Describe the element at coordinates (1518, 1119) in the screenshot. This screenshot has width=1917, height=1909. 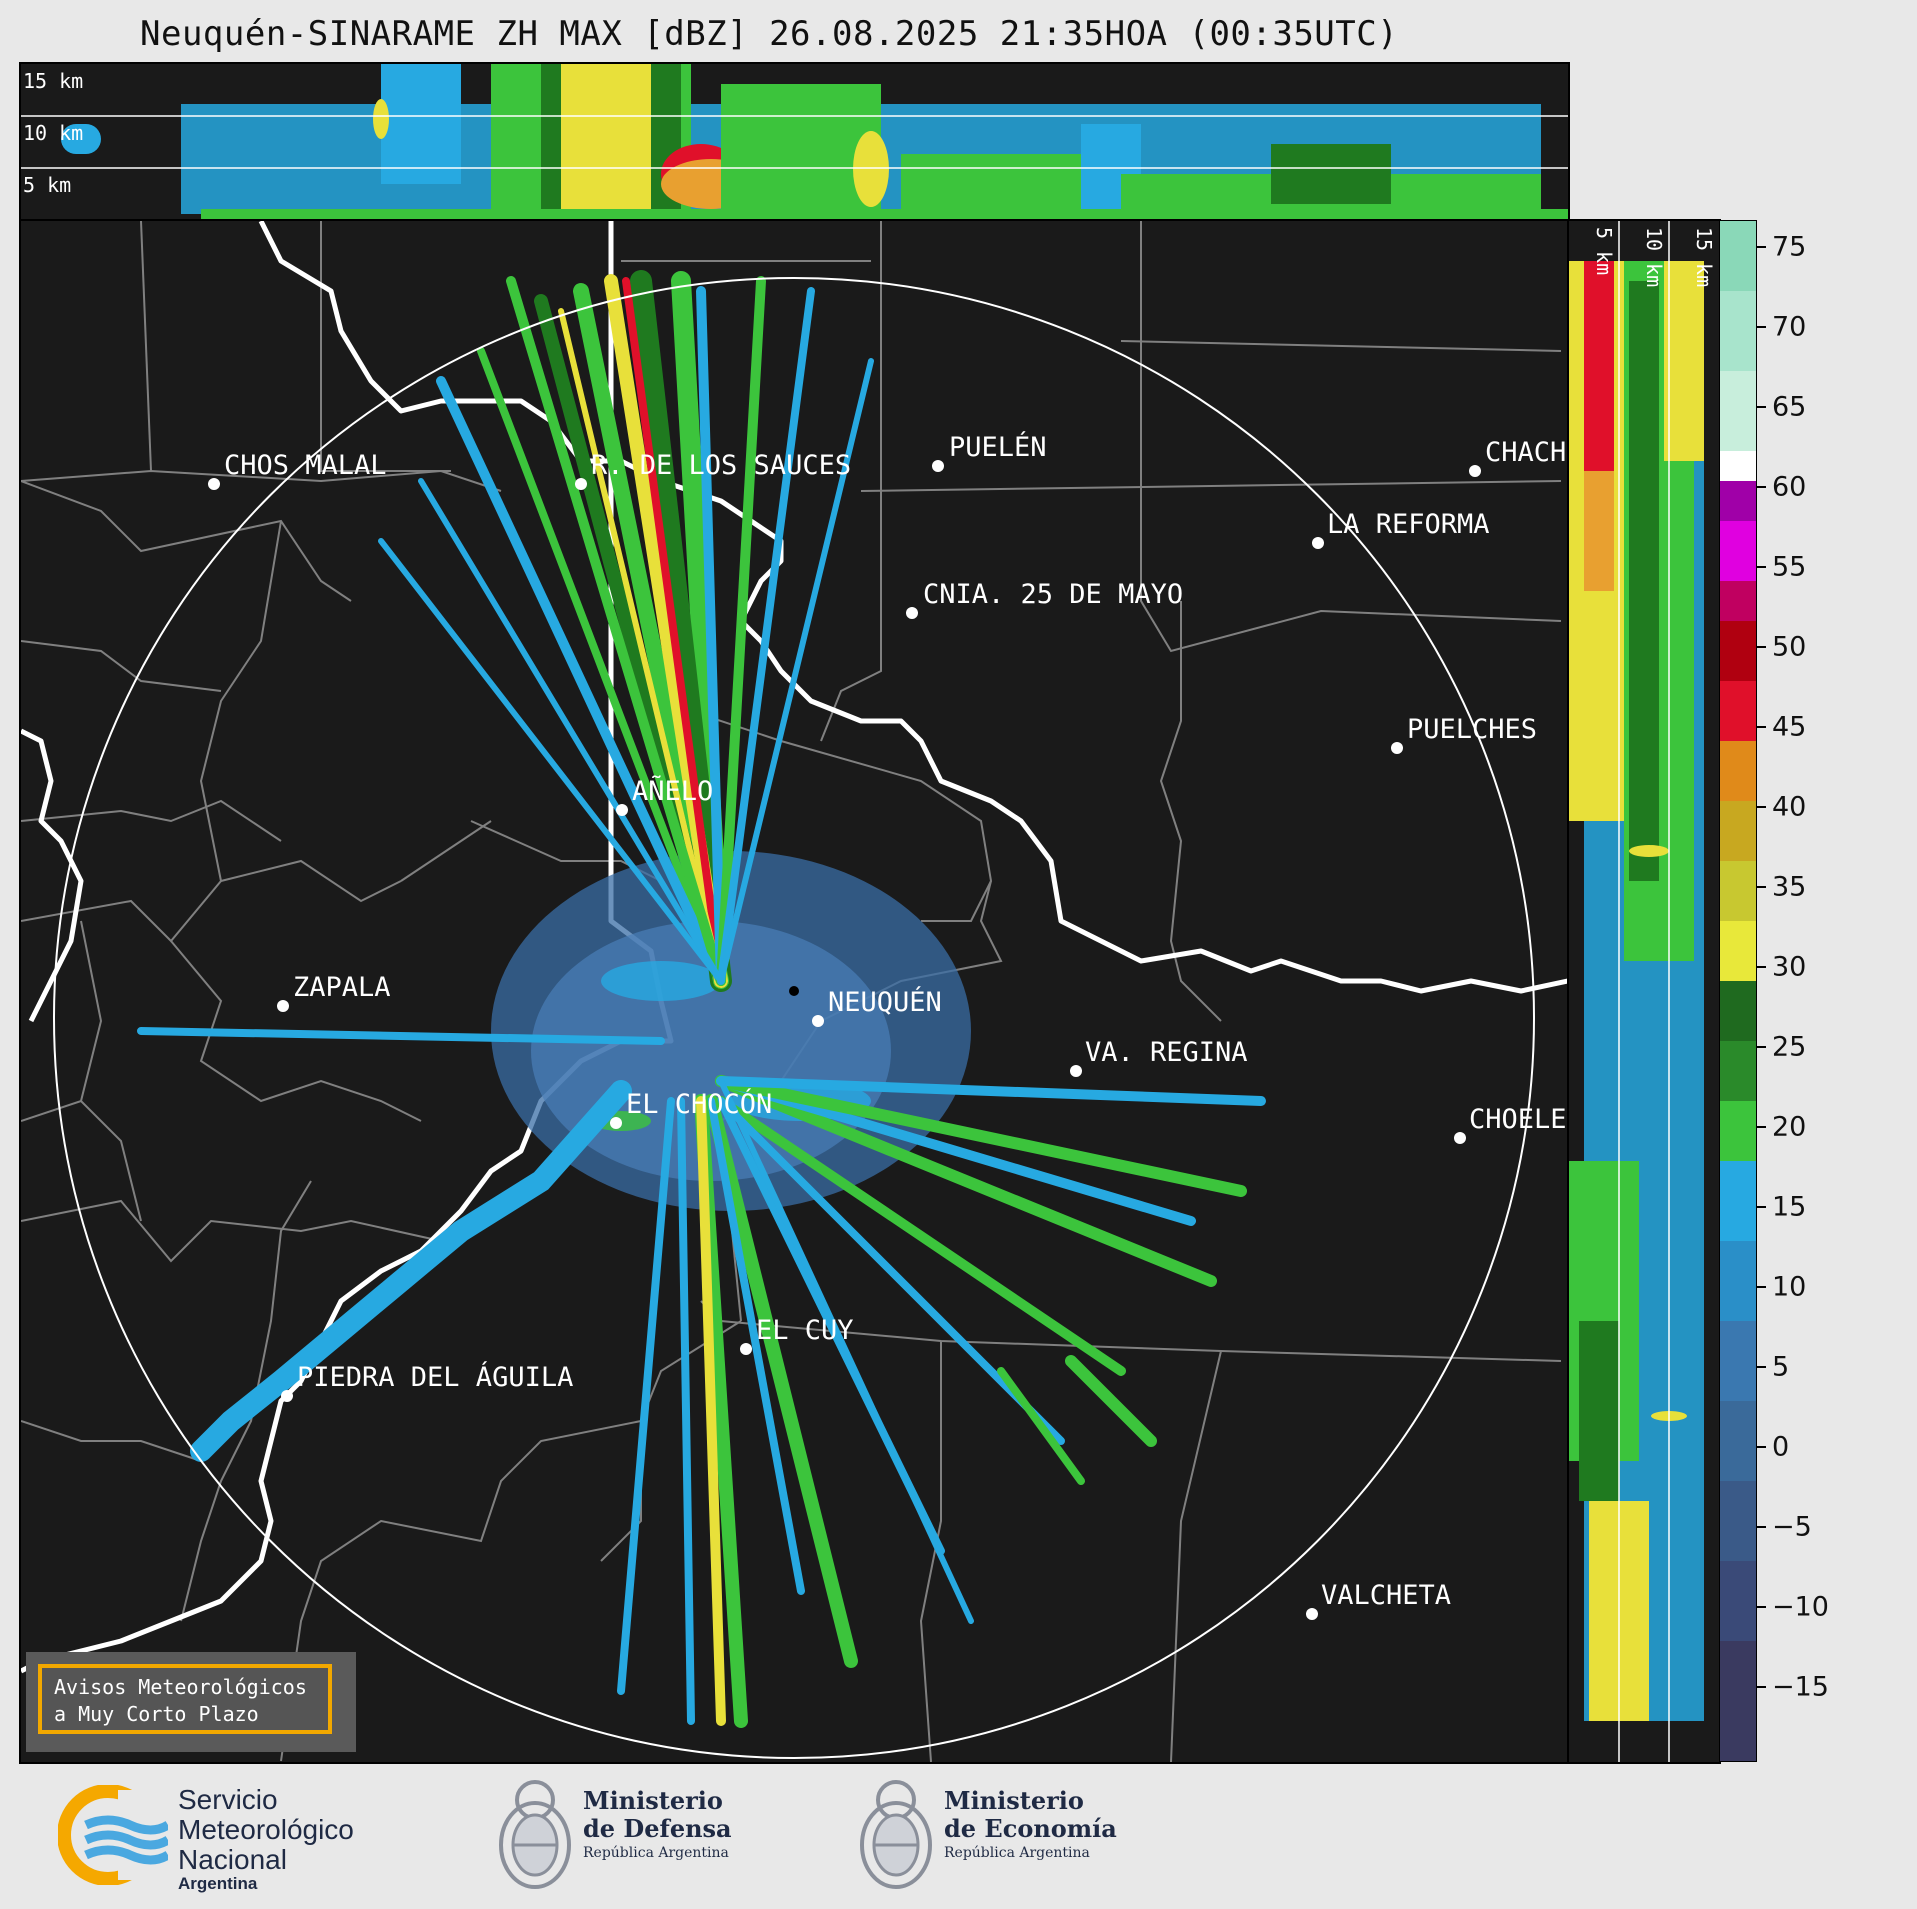
I see `city-label-choele: CHOELE` at that location.